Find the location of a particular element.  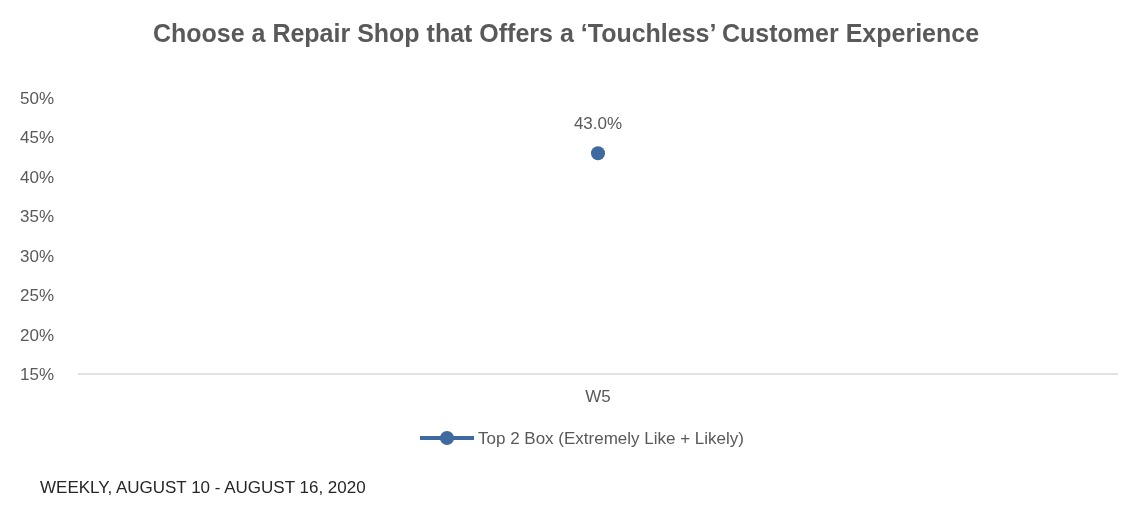

data-label: 43.0% is located at coordinates (598, 124).